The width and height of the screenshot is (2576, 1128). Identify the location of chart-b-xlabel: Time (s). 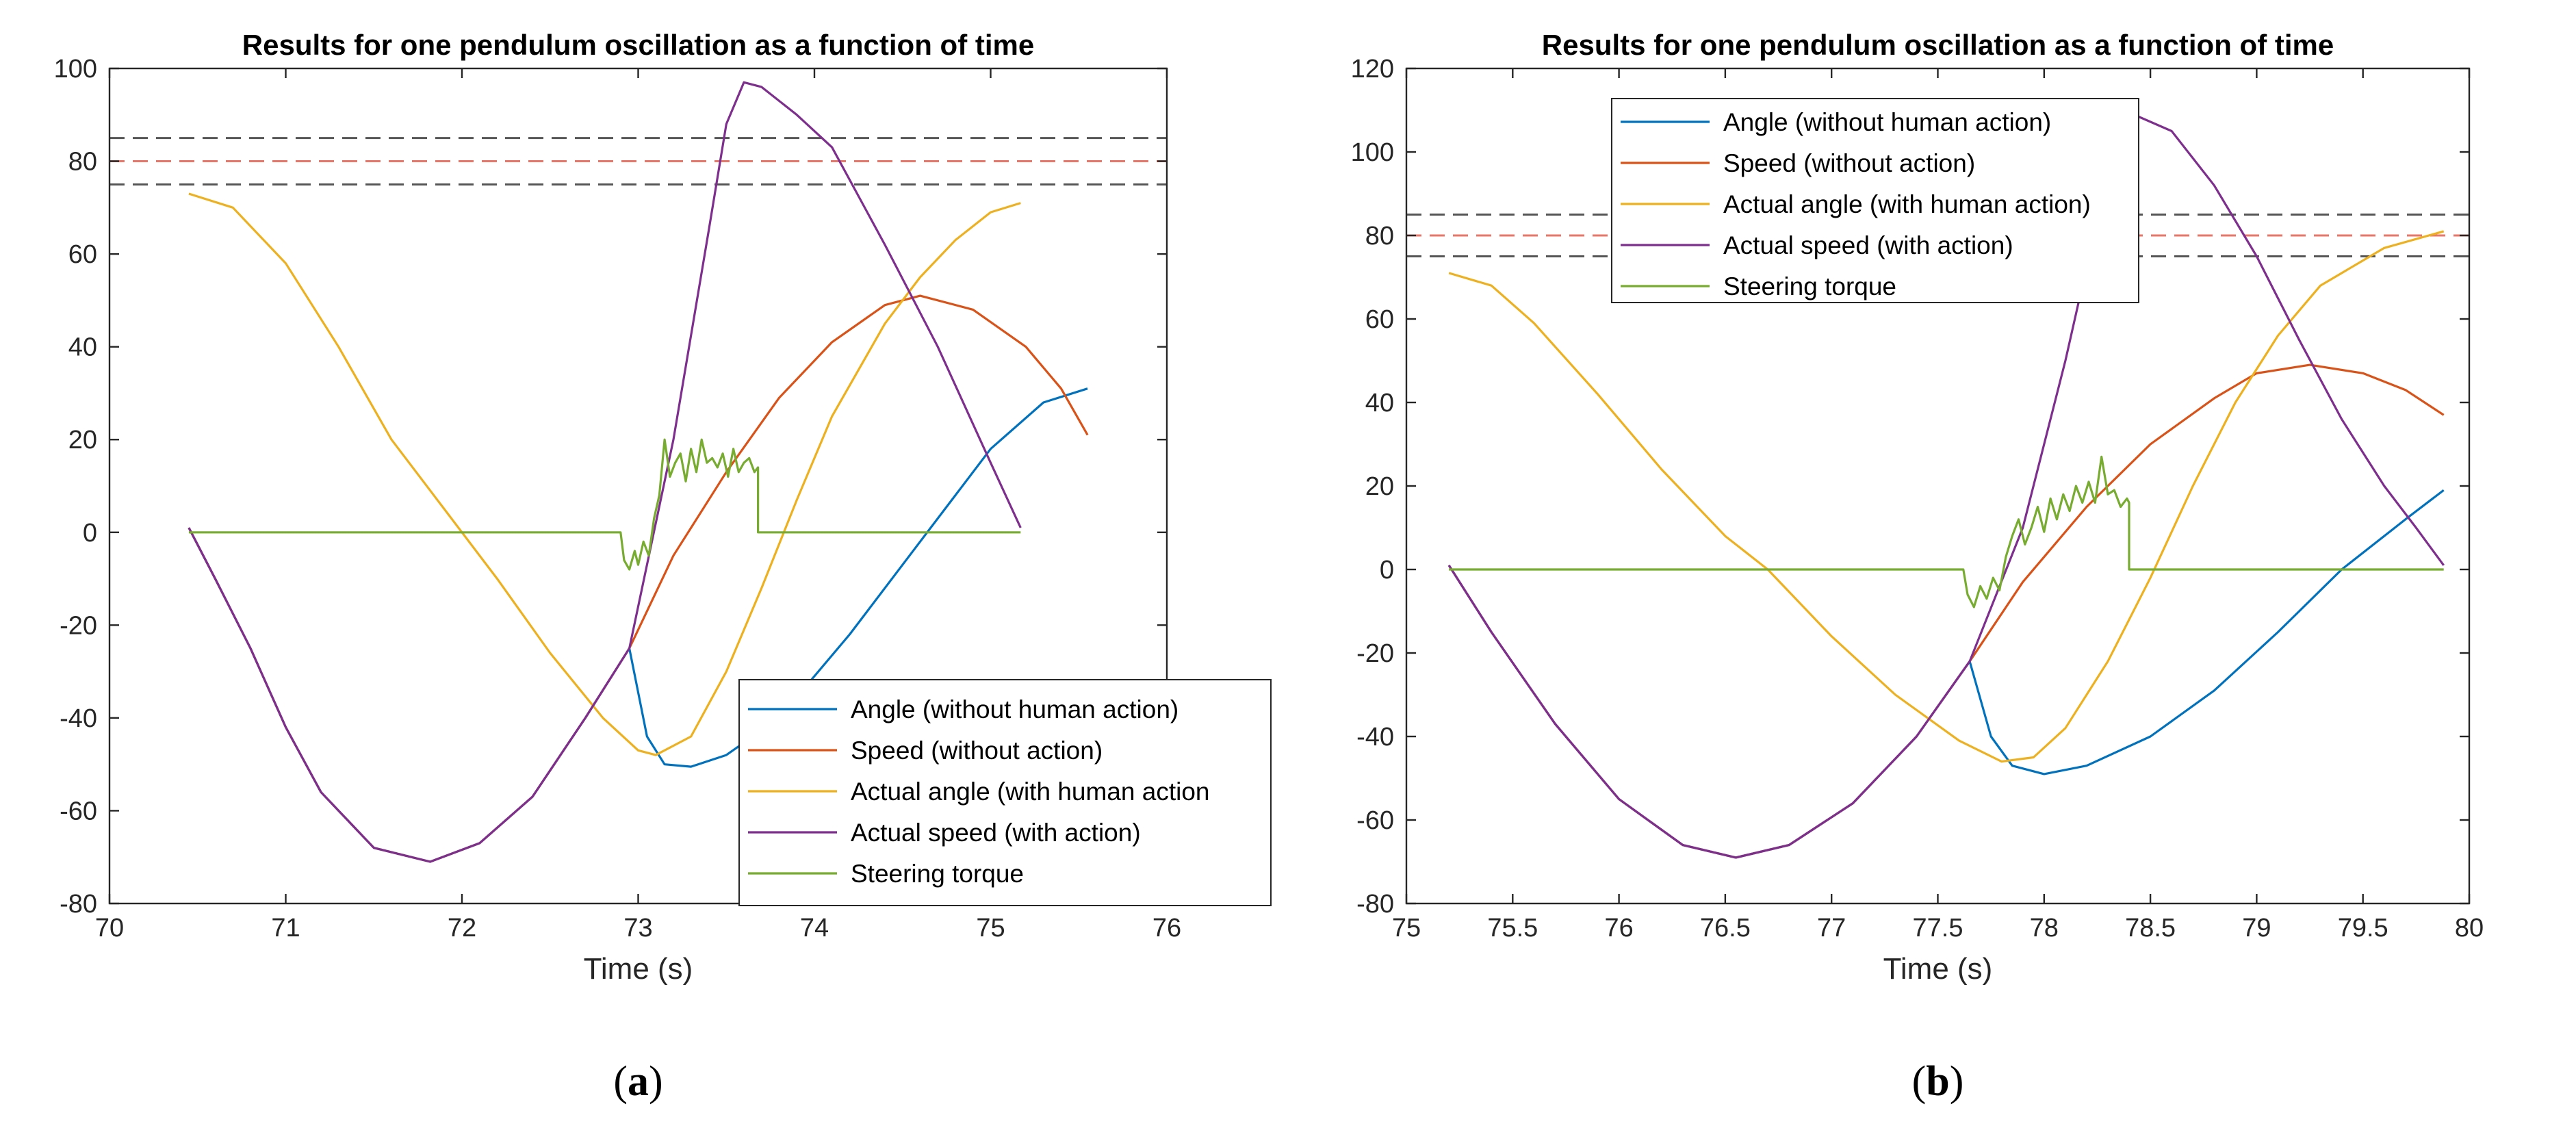
(1938, 969).